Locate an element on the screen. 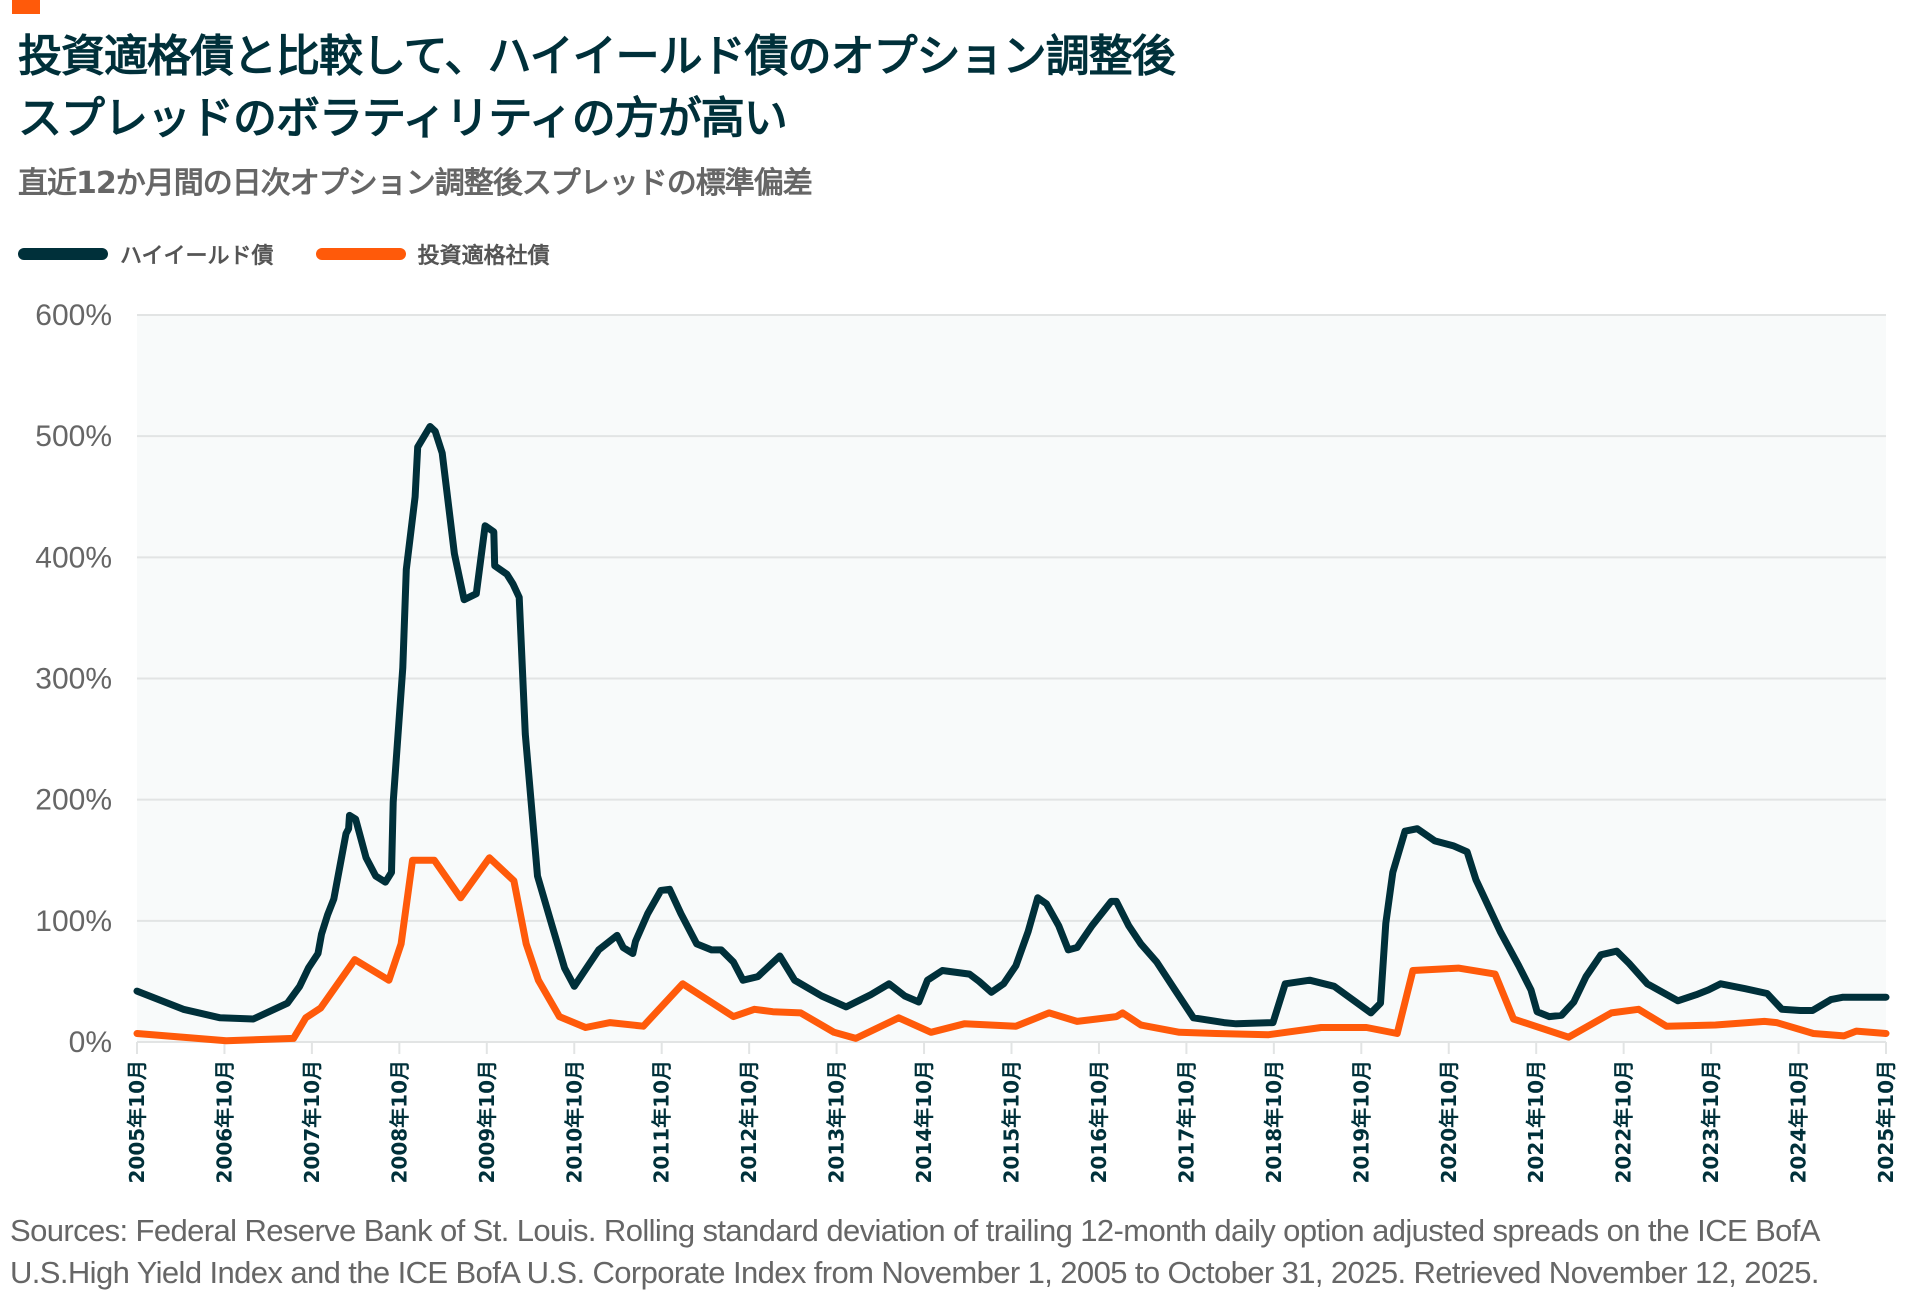  y-axis: 0% 100% 200% 300% 400% 500% 600% is located at coordinates (73, 679).